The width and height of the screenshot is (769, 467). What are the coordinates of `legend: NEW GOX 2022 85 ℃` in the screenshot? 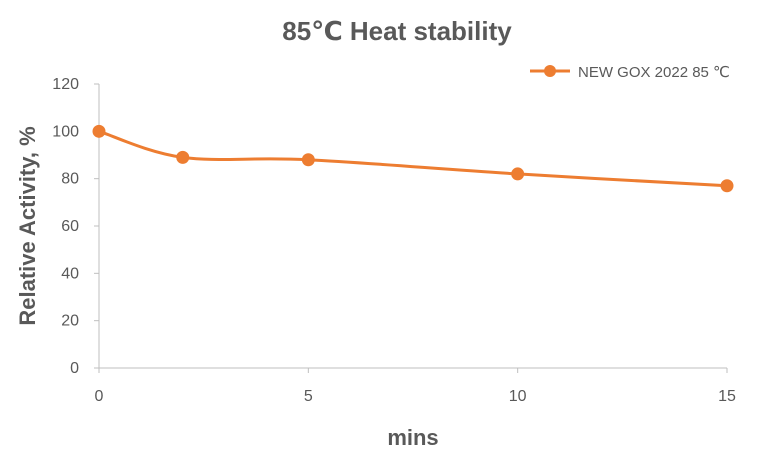 It's located at (630, 72).